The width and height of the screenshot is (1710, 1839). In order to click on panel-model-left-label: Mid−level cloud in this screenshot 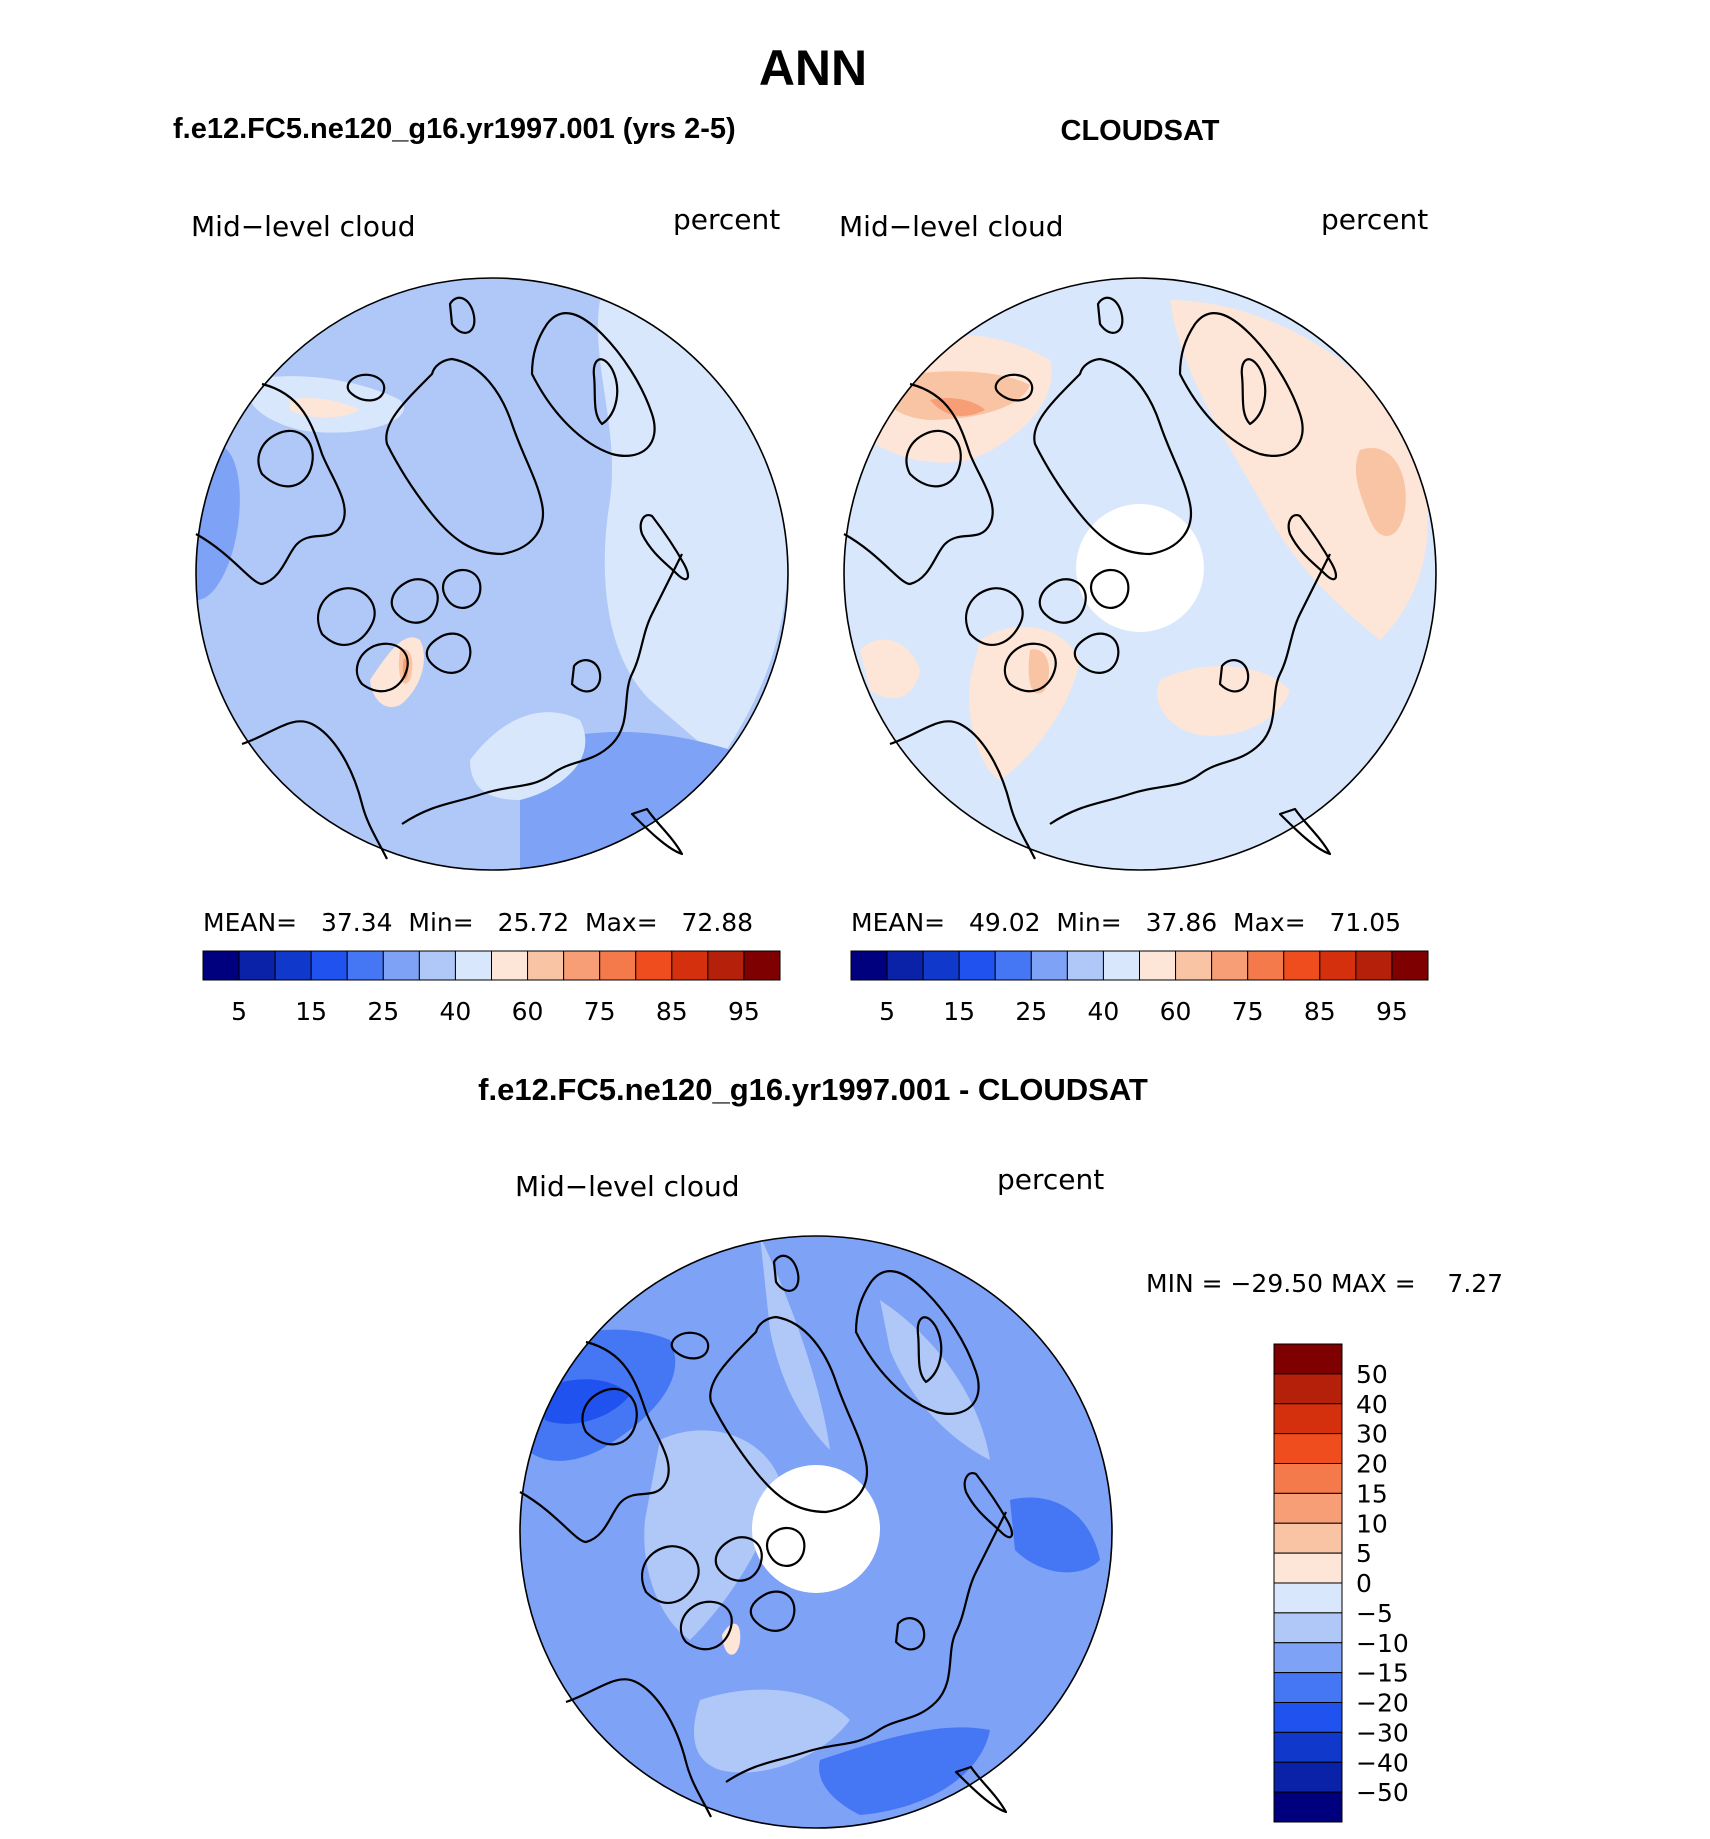, I will do `click(303, 226)`.